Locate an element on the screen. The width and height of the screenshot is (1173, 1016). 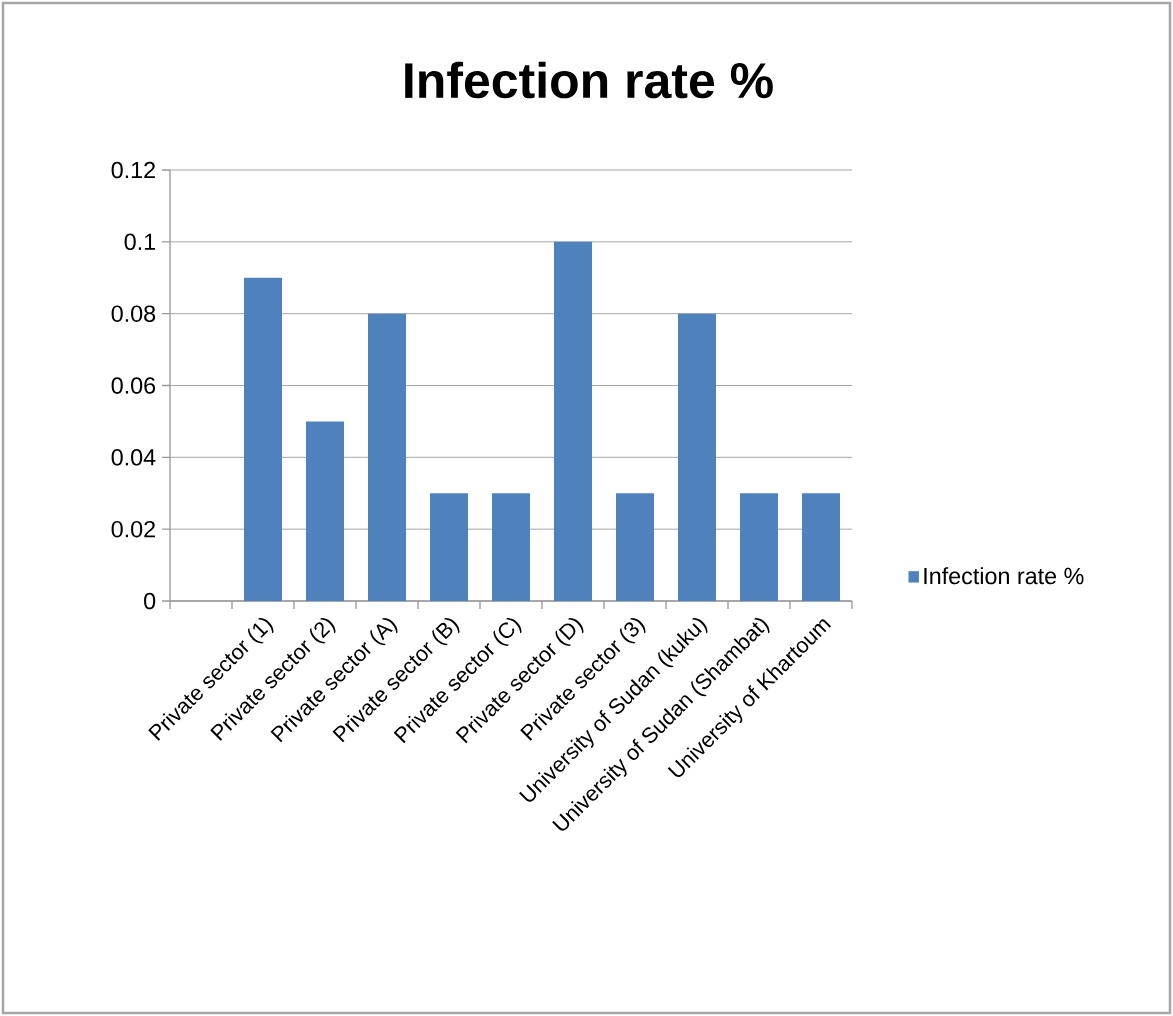
y-tick-label: 0.02 is located at coordinates (133, 529).